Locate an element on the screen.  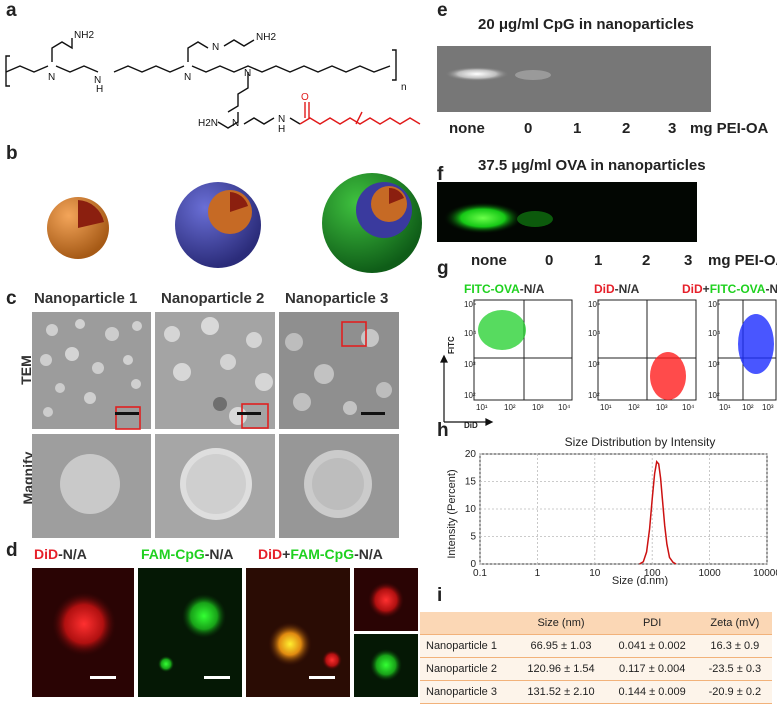
n-atom-3: N is located at coordinates (247, 73).